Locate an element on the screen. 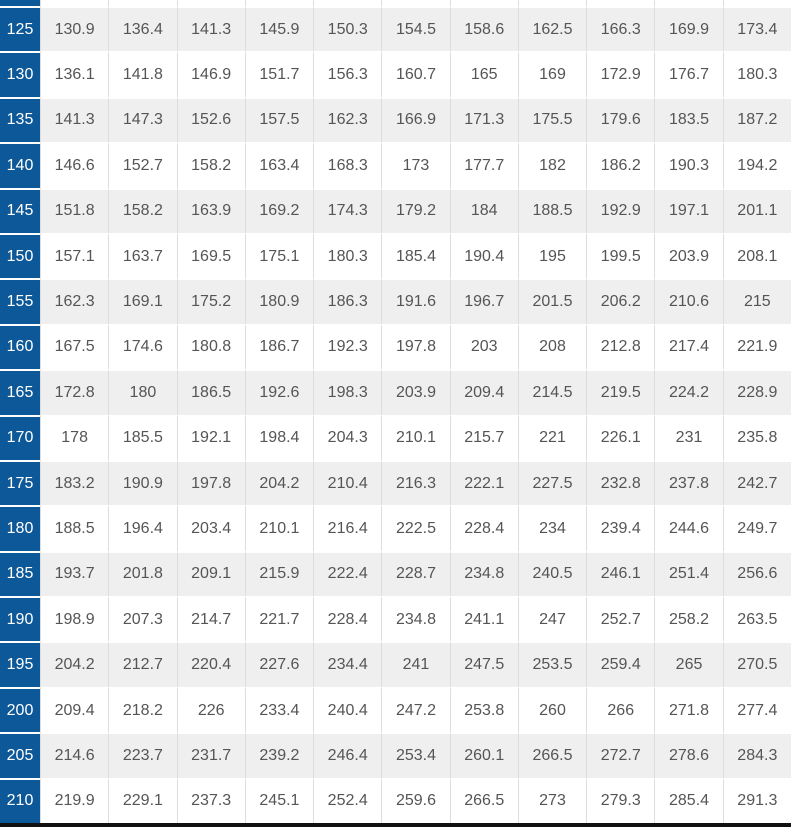 Image resolution: width=791 pixels, height=827 pixels. data-cell: 196.7 is located at coordinates (483, 301).